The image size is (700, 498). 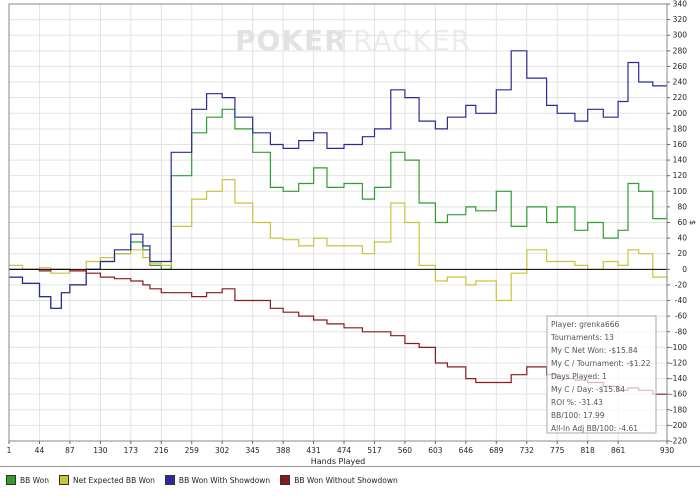 What do you see at coordinates (680, 35) in the screenshot?
I see `y-tick-label: 300` at bounding box center [680, 35].